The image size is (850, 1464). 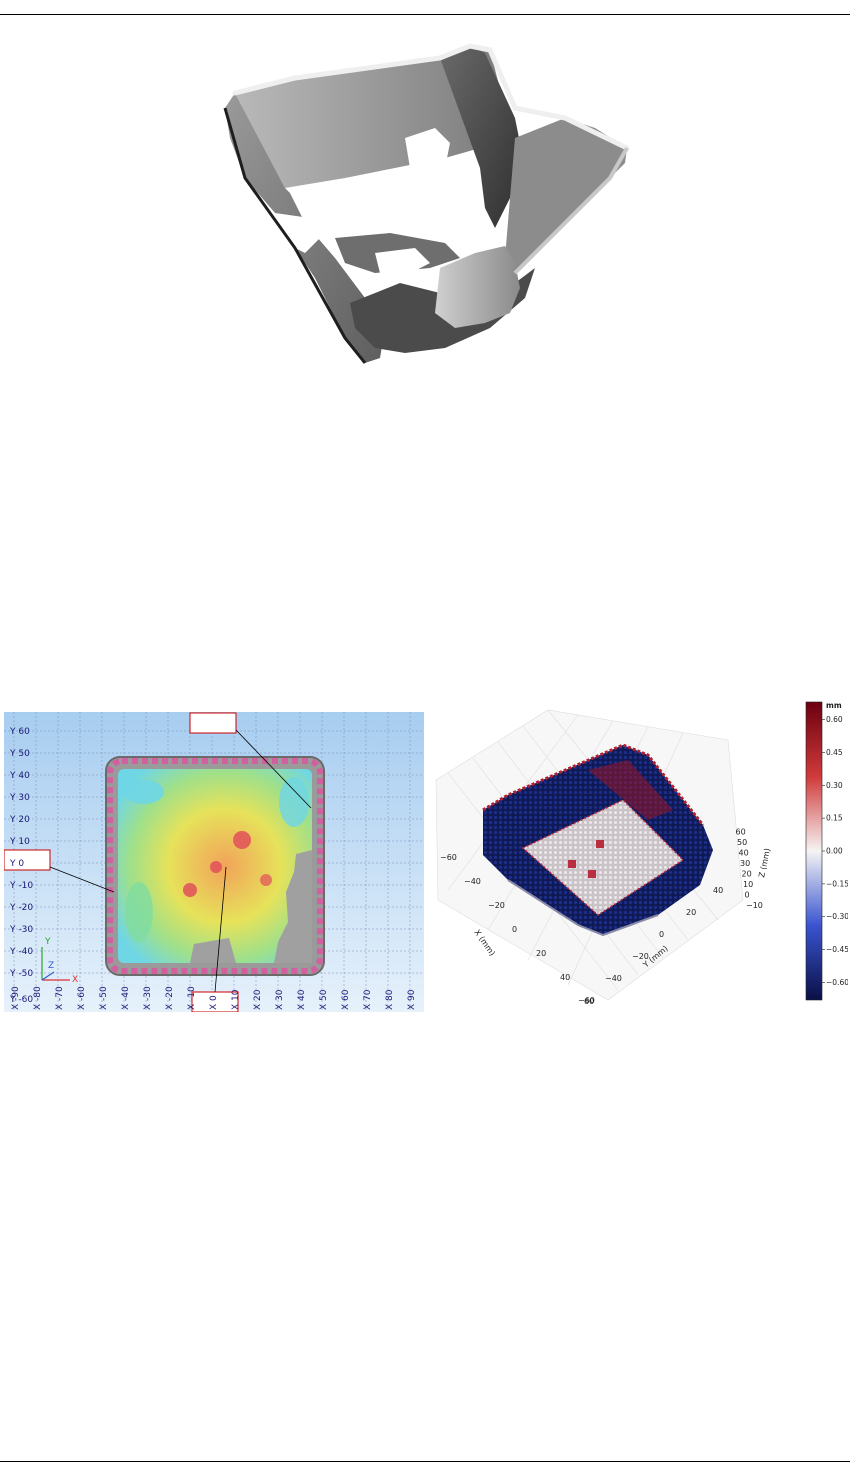 What do you see at coordinates (258, 999) in the screenshot?
I see `x-tick-label: X 20` at bounding box center [258, 999].